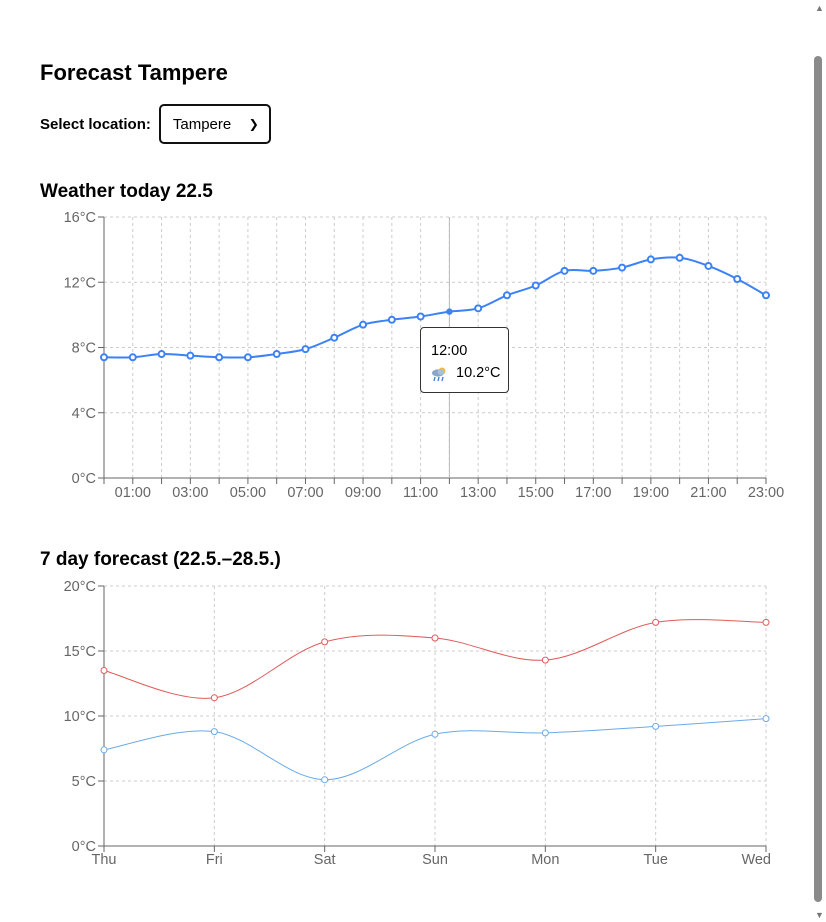 This screenshot has height=922, width=826. I want to click on y-tick-label: 16°C, so click(80, 218).